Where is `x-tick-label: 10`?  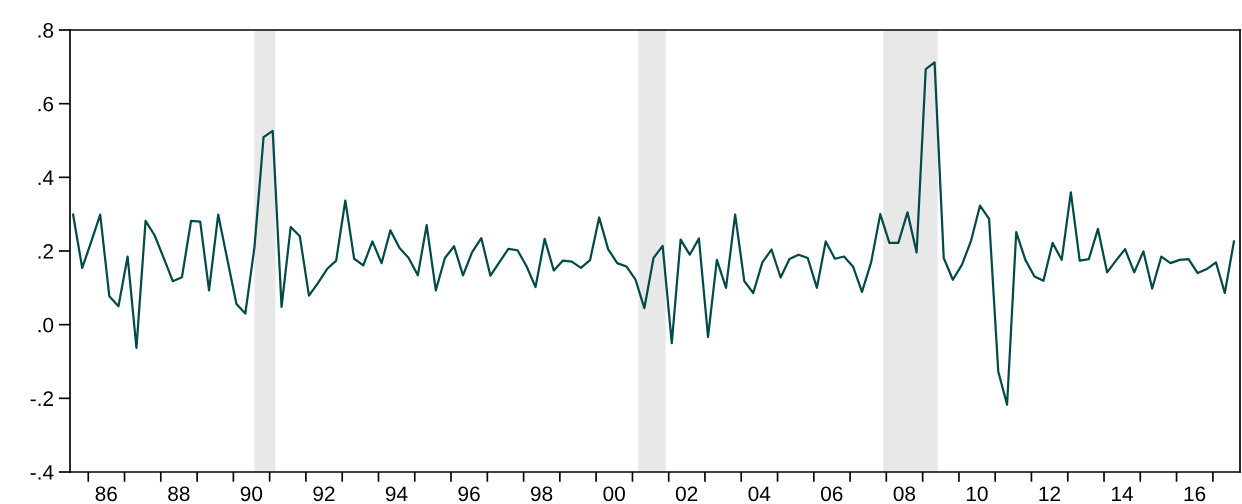
x-tick-label: 10 is located at coordinates (977, 494).